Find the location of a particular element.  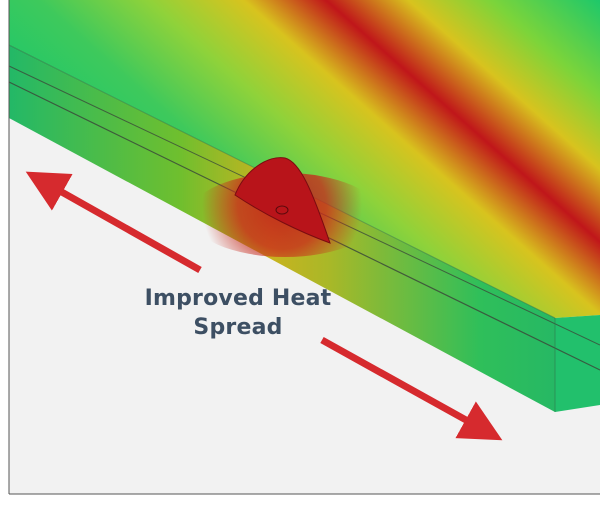

board-end-face is located at coordinates (577, 363).